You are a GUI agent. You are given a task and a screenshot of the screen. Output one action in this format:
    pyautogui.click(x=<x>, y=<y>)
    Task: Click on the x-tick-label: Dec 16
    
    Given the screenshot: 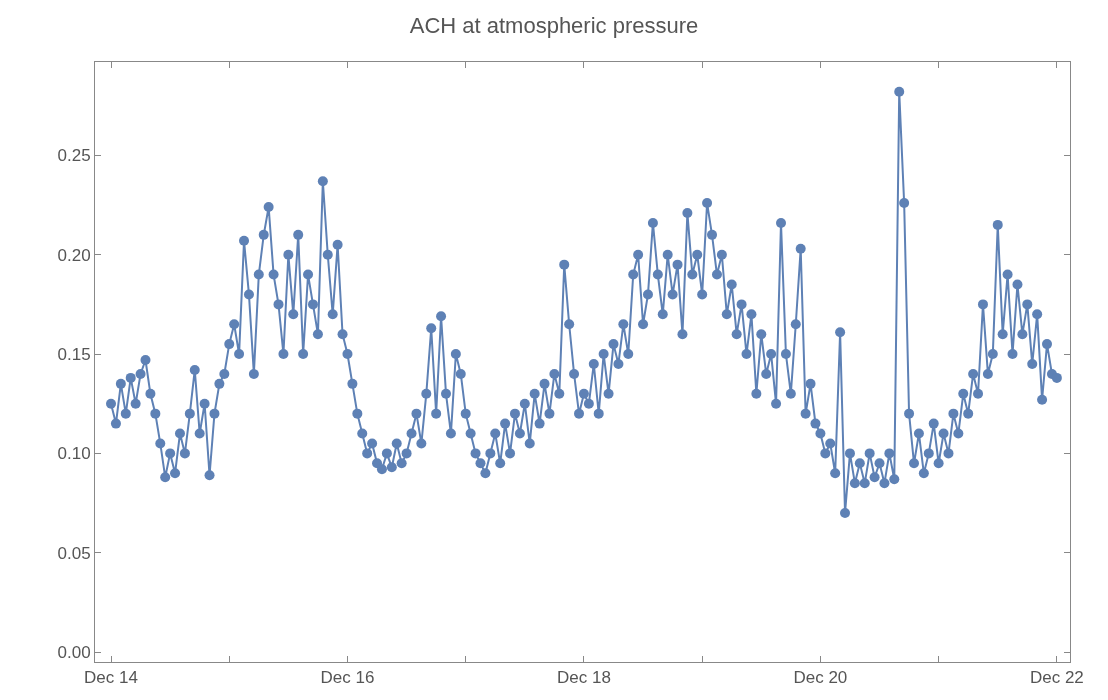 What is the action you would take?
    pyautogui.click(x=347, y=678)
    